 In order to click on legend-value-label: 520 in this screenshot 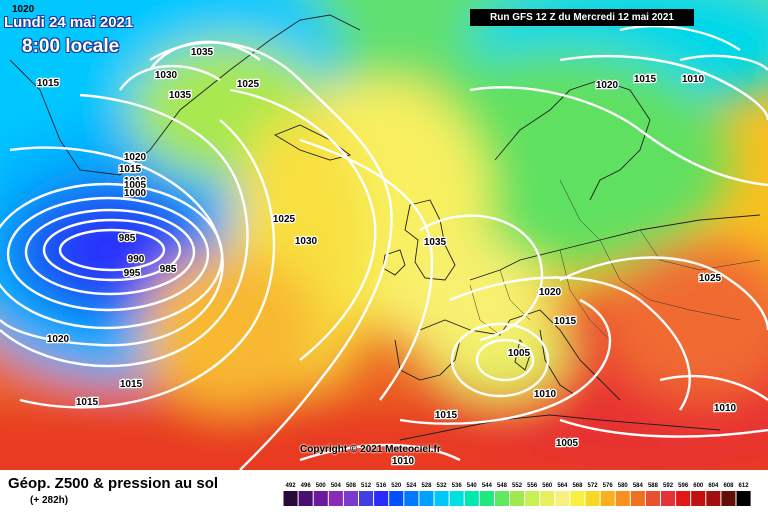, I will do `click(396, 486)`.